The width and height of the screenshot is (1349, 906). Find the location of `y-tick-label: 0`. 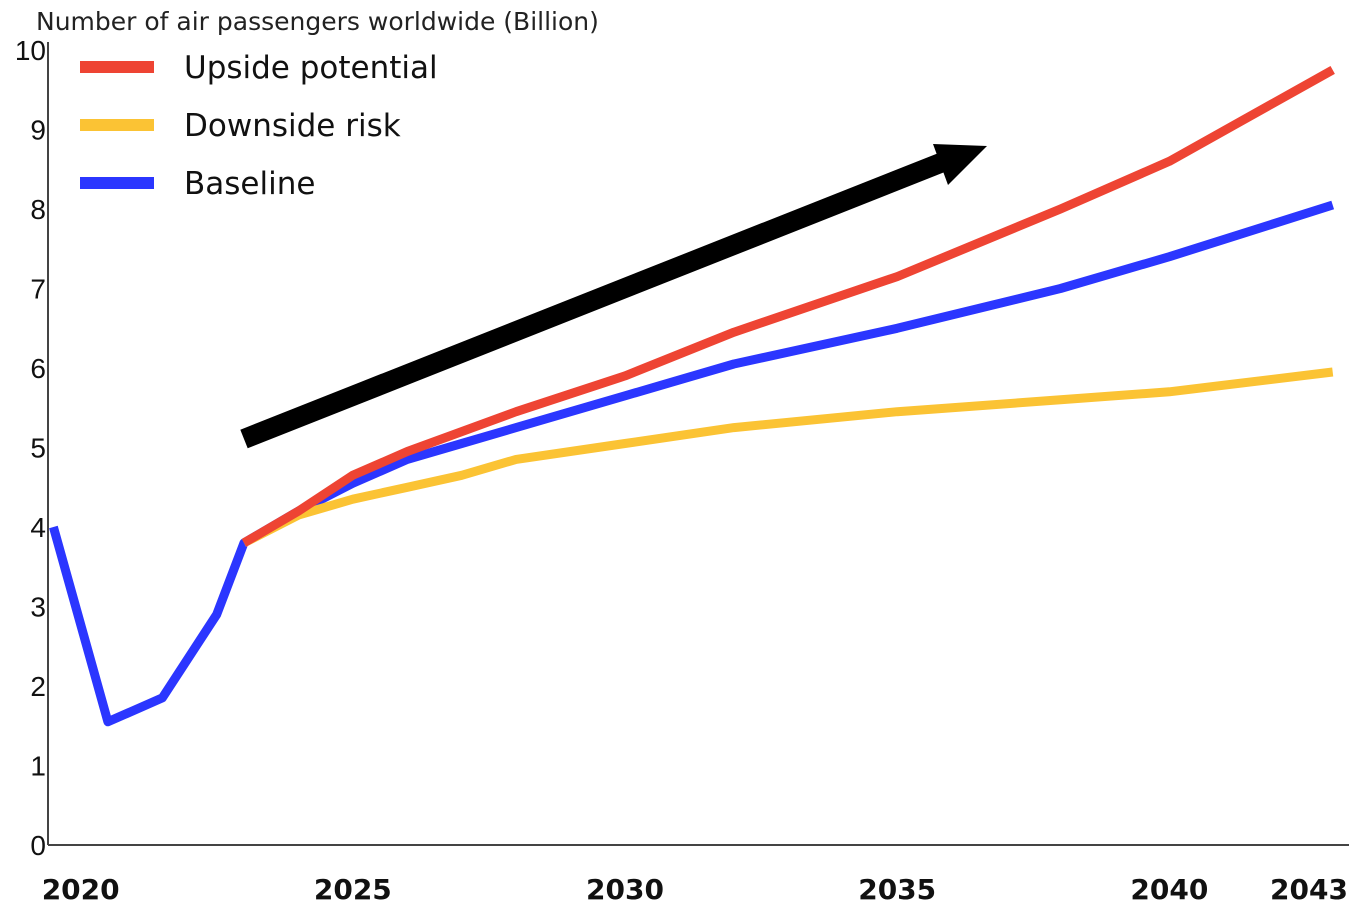

y-tick-label: 0 is located at coordinates (38, 845).